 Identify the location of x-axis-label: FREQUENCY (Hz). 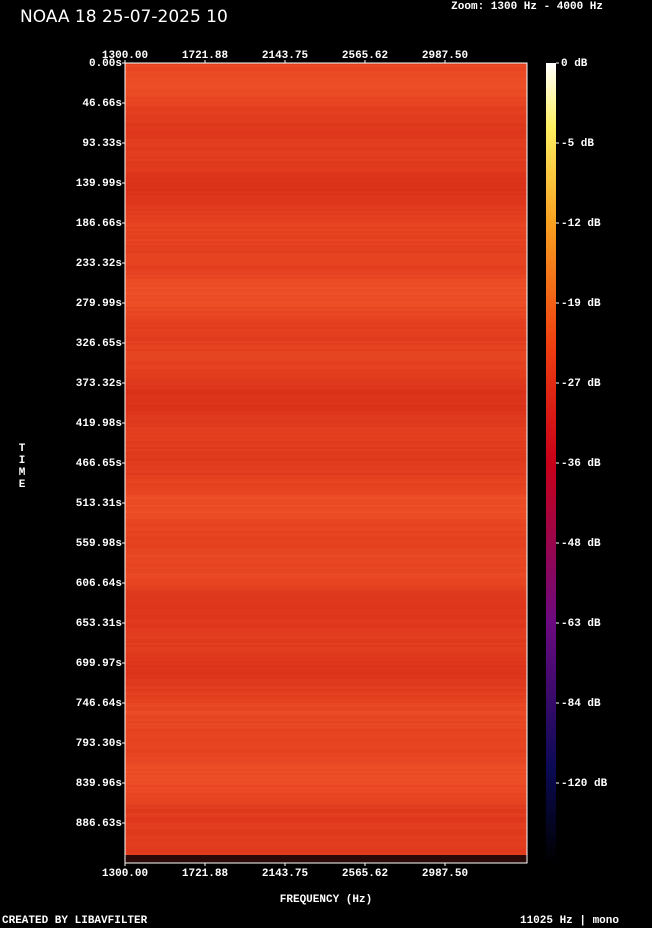
(326, 900).